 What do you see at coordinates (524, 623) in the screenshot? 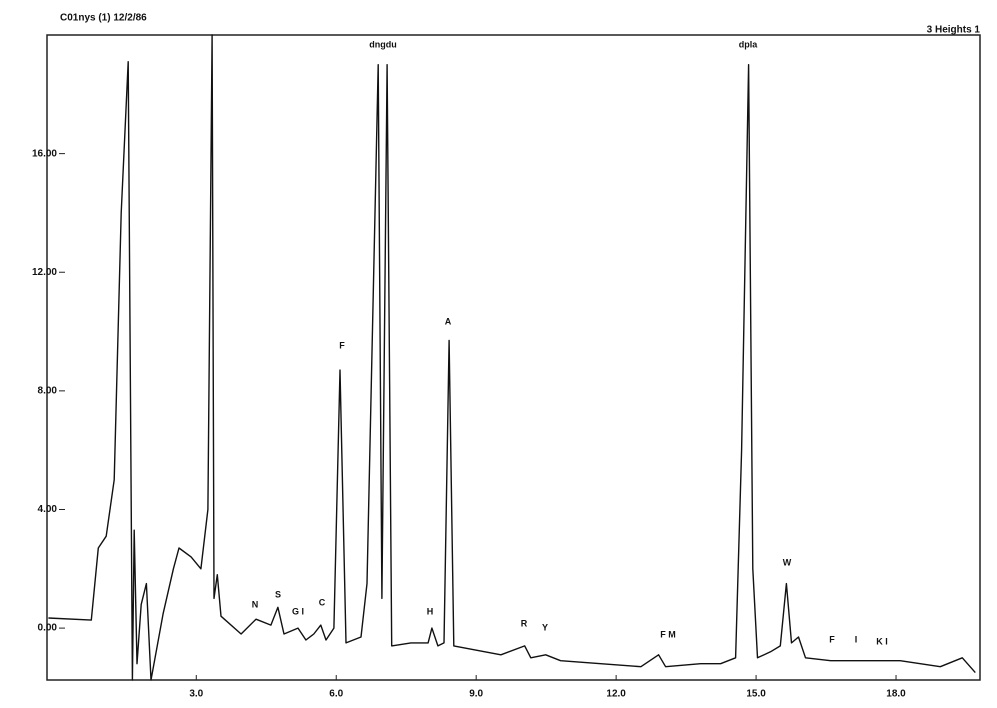
I see `peak-label: R` at bounding box center [524, 623].